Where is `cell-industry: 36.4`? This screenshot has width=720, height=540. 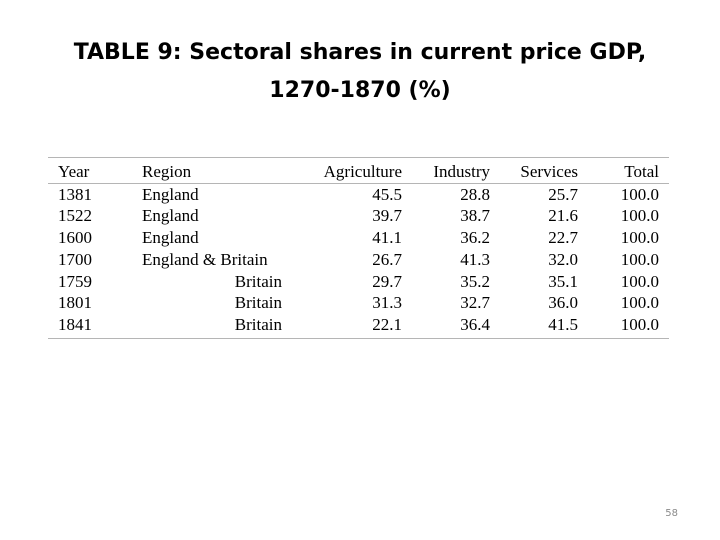 cell-industry: 36.4 is located at coordinates (475, 324).